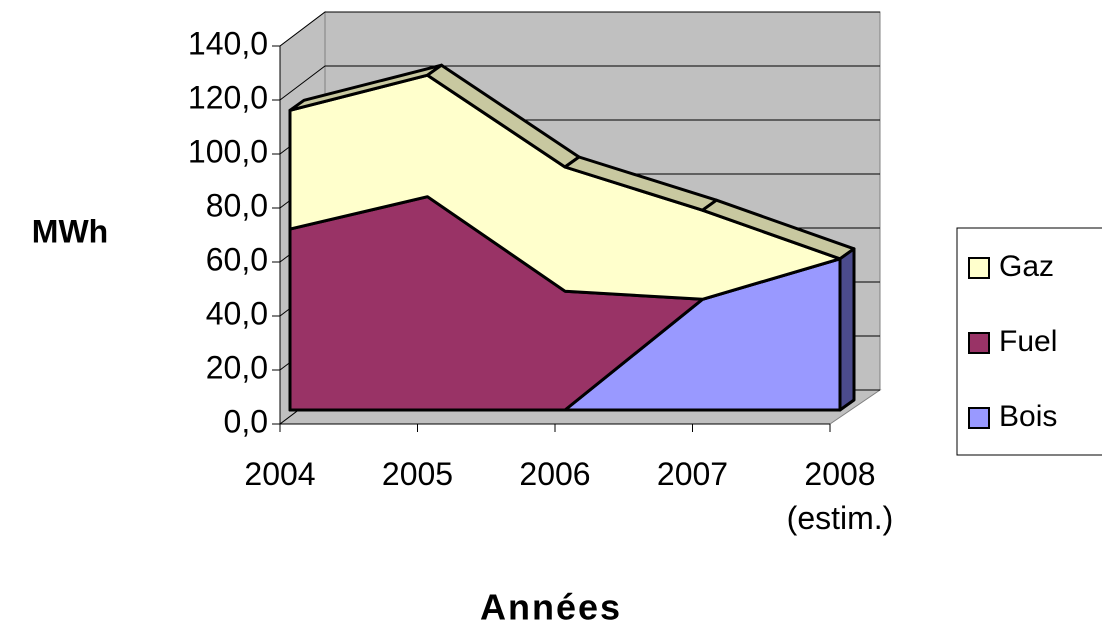  I want to click on legend-label: Fuel, so click(1028, 341).